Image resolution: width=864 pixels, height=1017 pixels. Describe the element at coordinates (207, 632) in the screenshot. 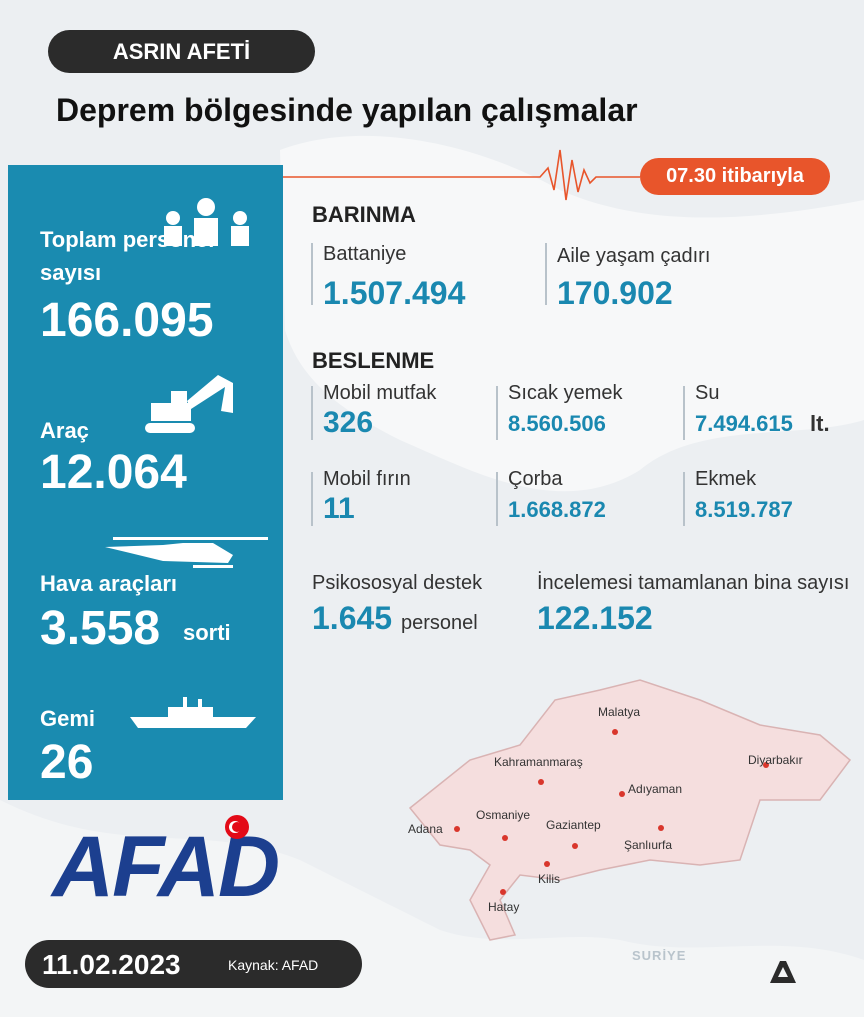

I see `stat-unit: sorti` at that location.